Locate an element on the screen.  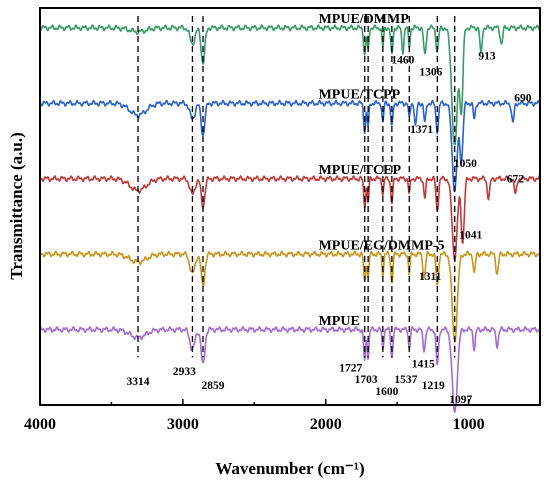
peak-label: 1097 is located at coordinates (460, 400).